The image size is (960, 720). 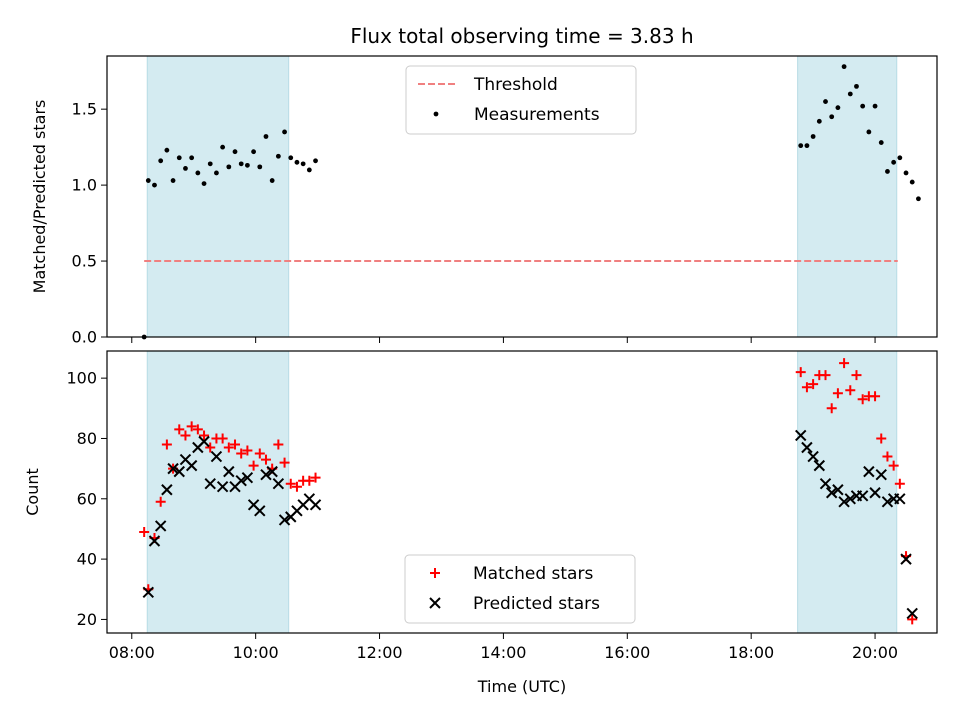 I want to click on legend-label: Measurements, so click(x=537, y=115).